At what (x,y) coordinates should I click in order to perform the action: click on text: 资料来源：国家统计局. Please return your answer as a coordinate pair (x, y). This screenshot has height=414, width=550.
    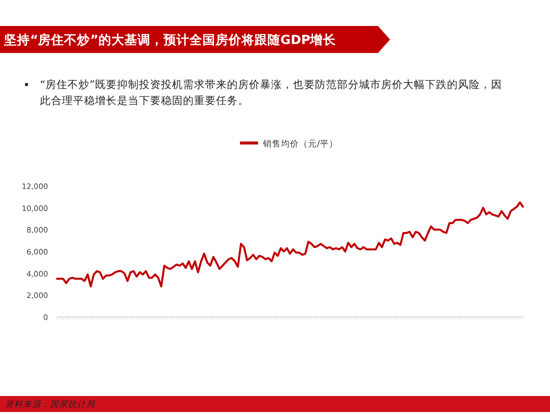
    Looking at the image, I should click on (50, 404).